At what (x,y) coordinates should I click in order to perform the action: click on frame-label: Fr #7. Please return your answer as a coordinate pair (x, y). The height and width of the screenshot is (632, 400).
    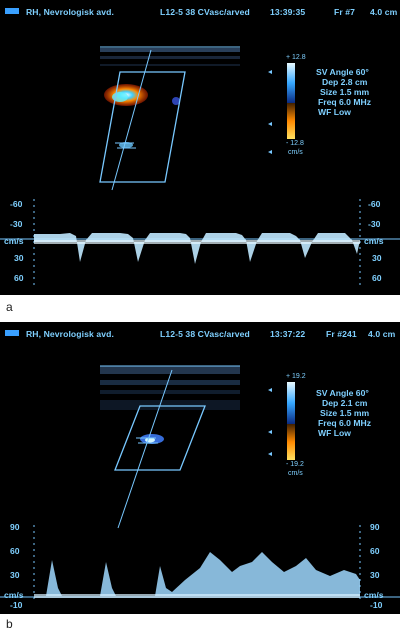
    Looking at the image, I should click on (345, 12).